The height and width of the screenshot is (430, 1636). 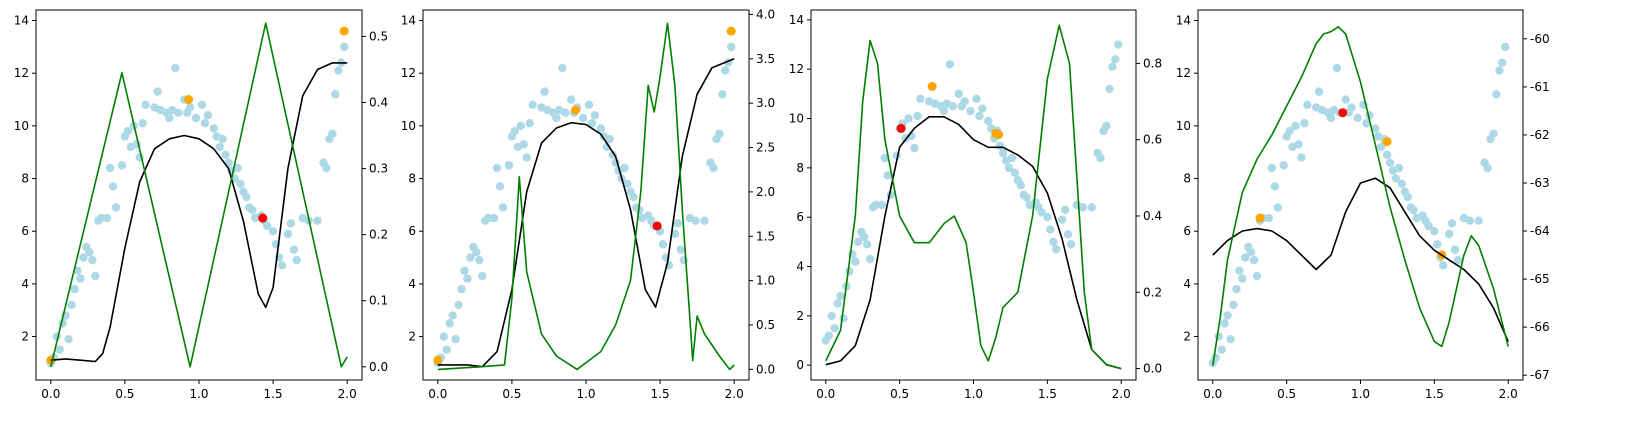 What do you see at coordinates (199, 195) in the screenshot?
I see `green-curve` at bounding box center [199, 195].